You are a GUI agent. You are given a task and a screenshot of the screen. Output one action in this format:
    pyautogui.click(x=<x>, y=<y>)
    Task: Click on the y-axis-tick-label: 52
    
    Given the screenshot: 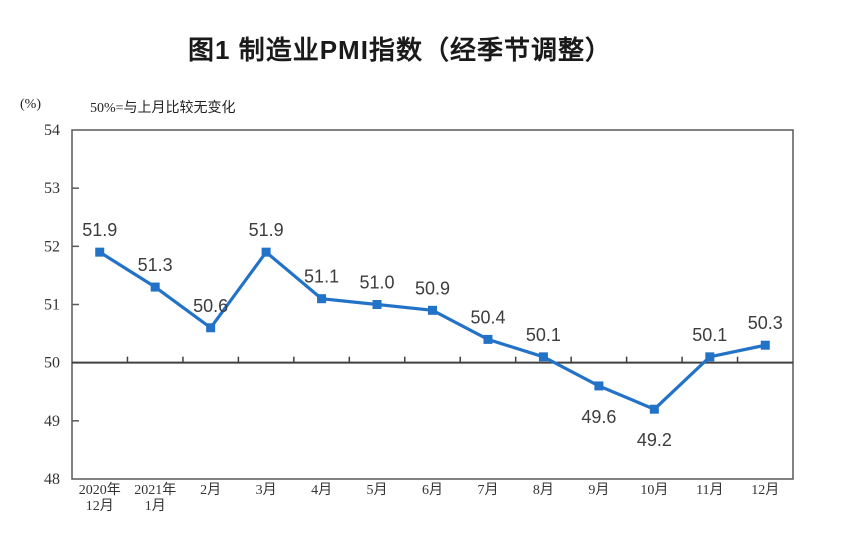 What is the action you would take?
    pyautogui.click(x=52, y=246)
    